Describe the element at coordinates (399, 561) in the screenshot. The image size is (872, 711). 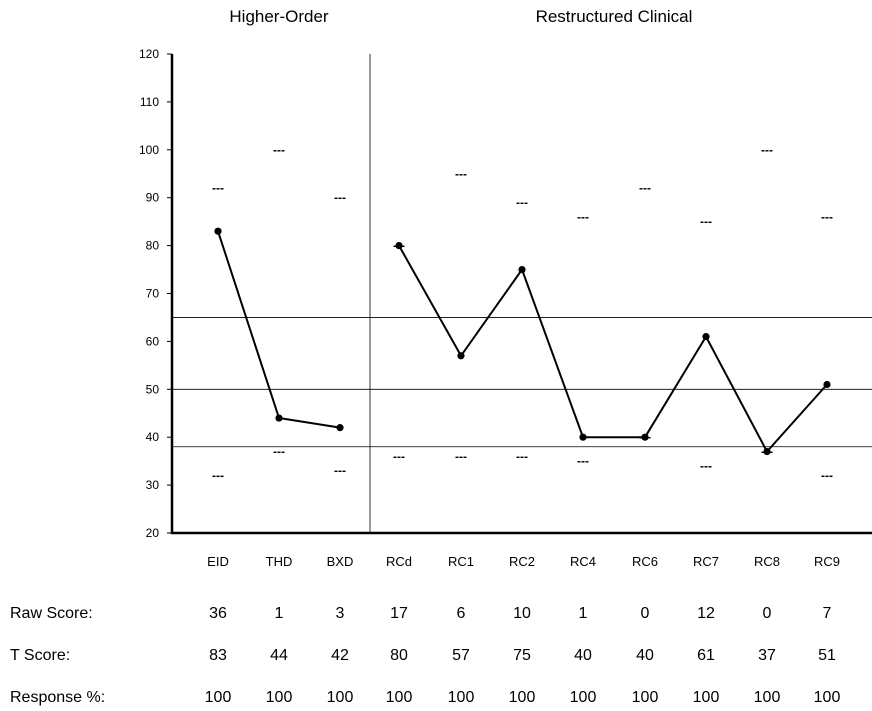
I see `x-tick-label: RCd` at that location.